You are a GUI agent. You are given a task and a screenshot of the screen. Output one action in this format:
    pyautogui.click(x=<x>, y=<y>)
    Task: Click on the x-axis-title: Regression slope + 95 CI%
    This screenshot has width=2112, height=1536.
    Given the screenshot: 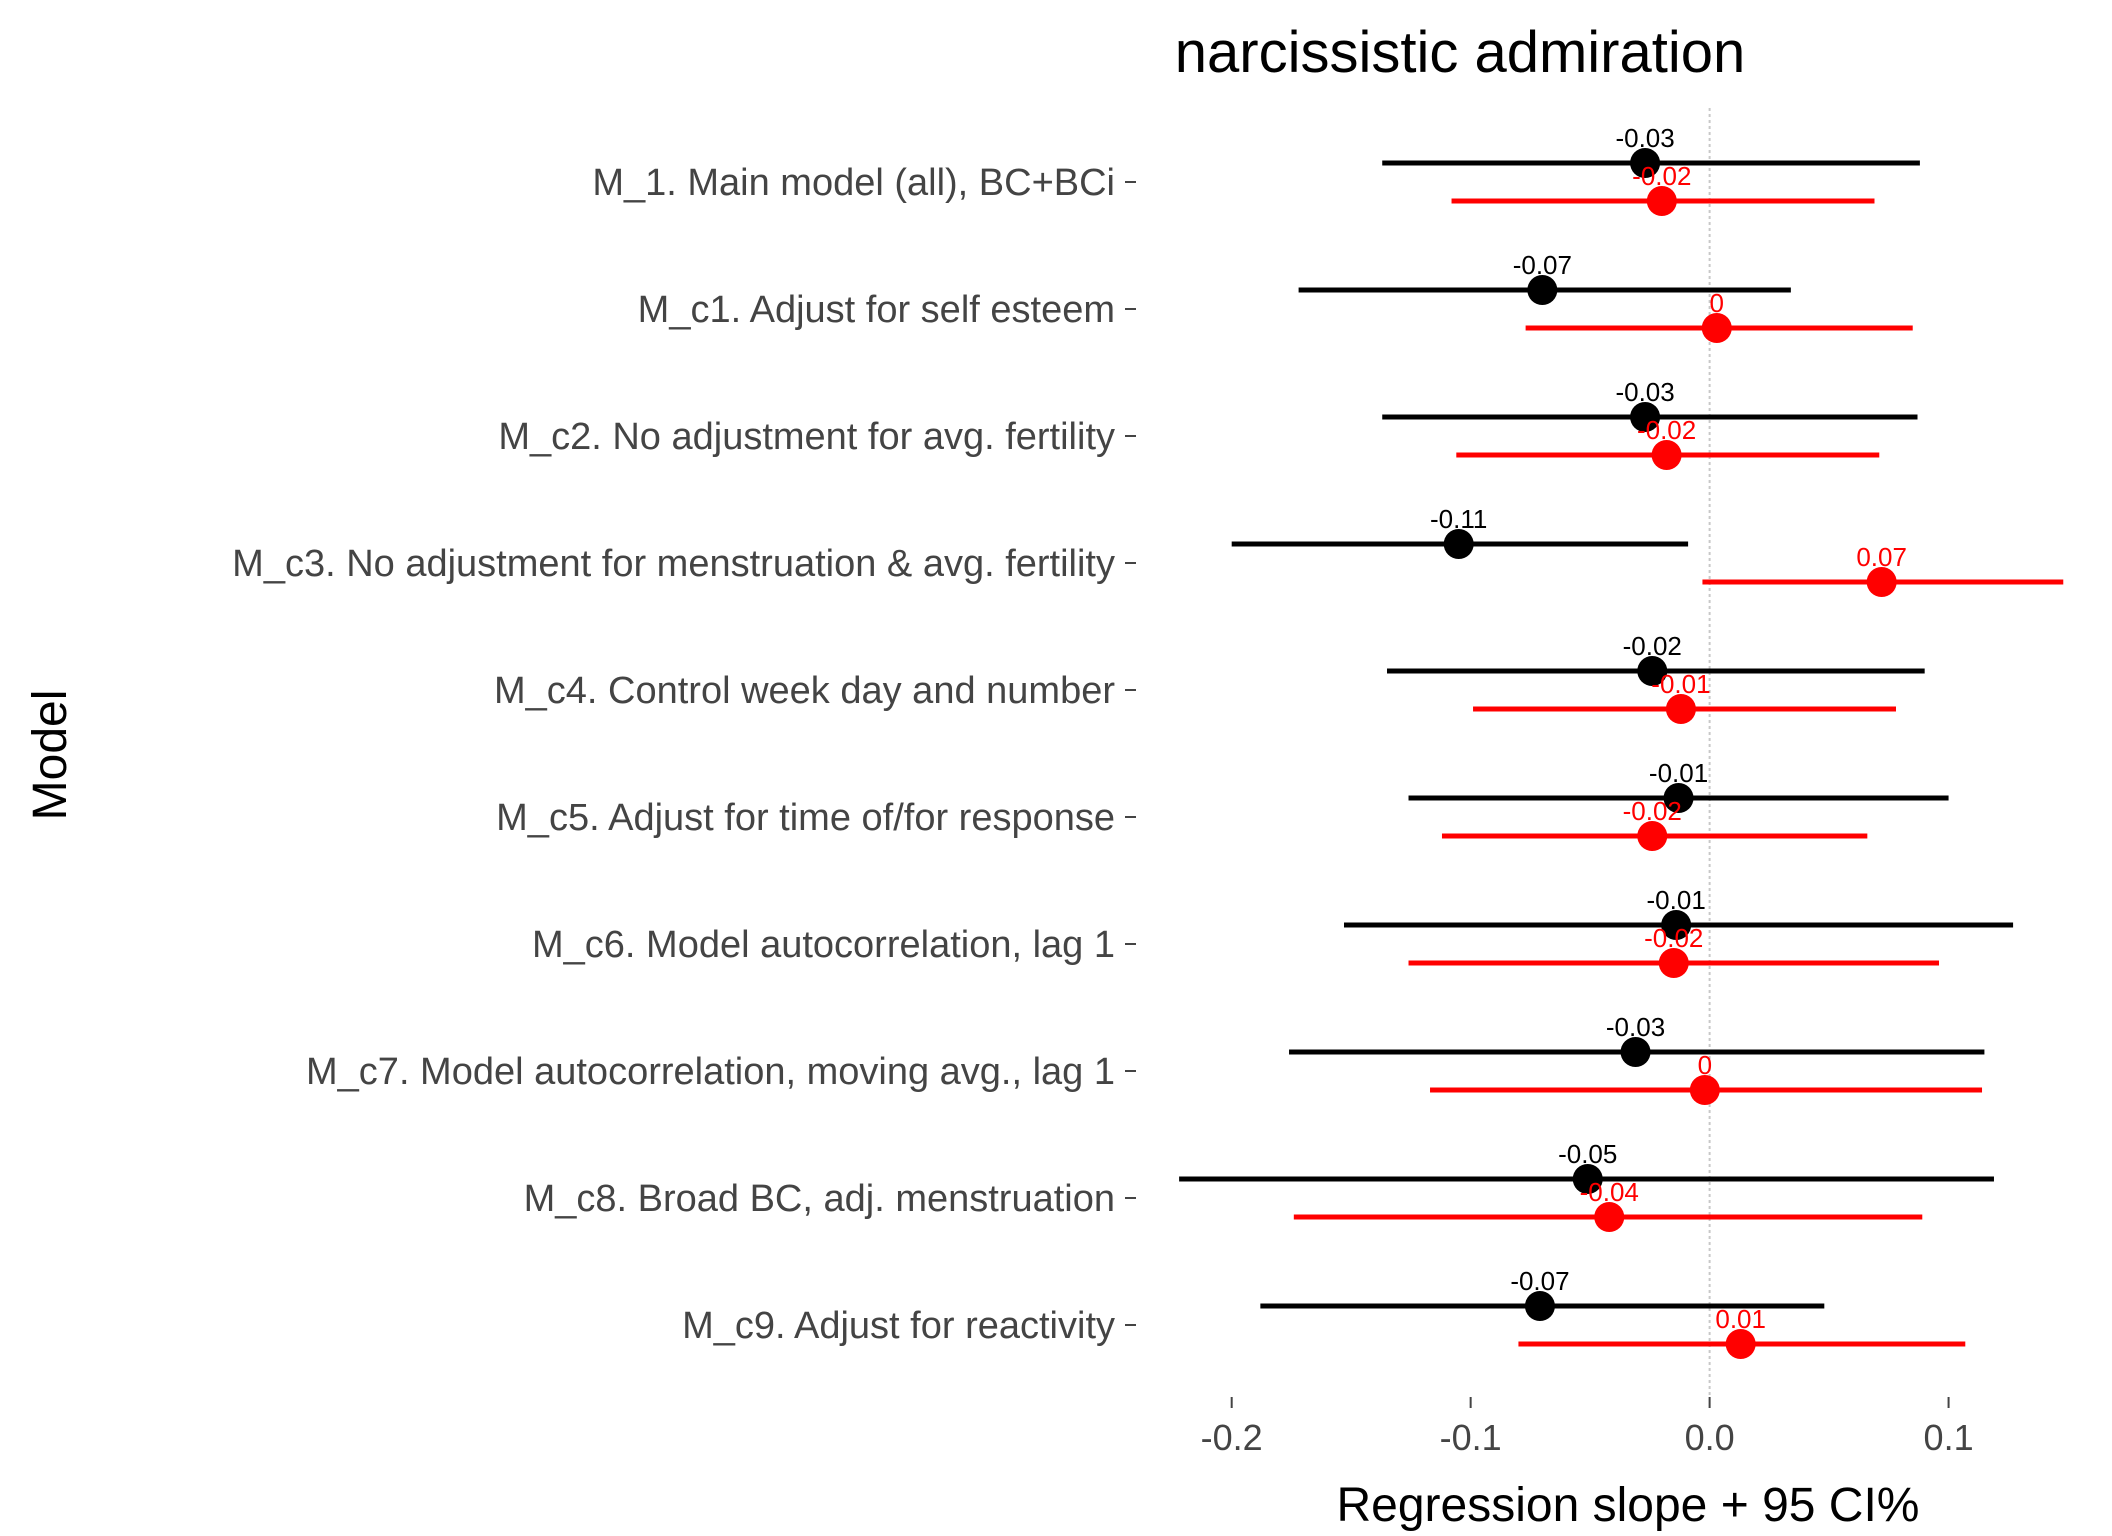 What is the action you would take?
    pyautogui.click(x=1628, y=1505)
    